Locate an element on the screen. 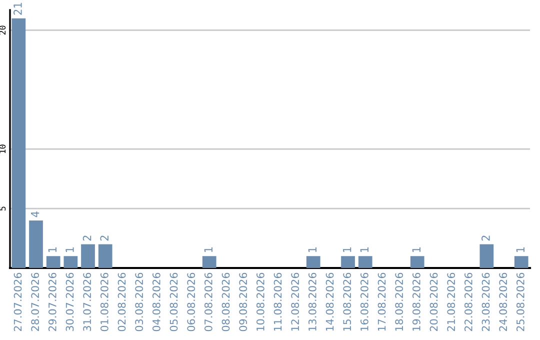 Image resolution: width=540 pixels, height=340 pixels. data-label: 21 is located at coordinates (18, 8).